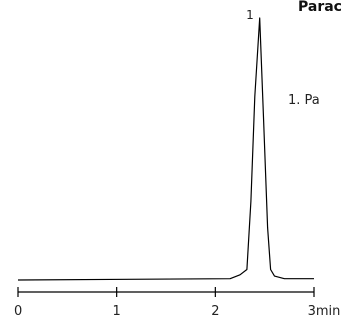  What do you see at coordinates (215, 311) in the screenshot?
I see `x-tick-label: 2` at bounding box center [215, 311].